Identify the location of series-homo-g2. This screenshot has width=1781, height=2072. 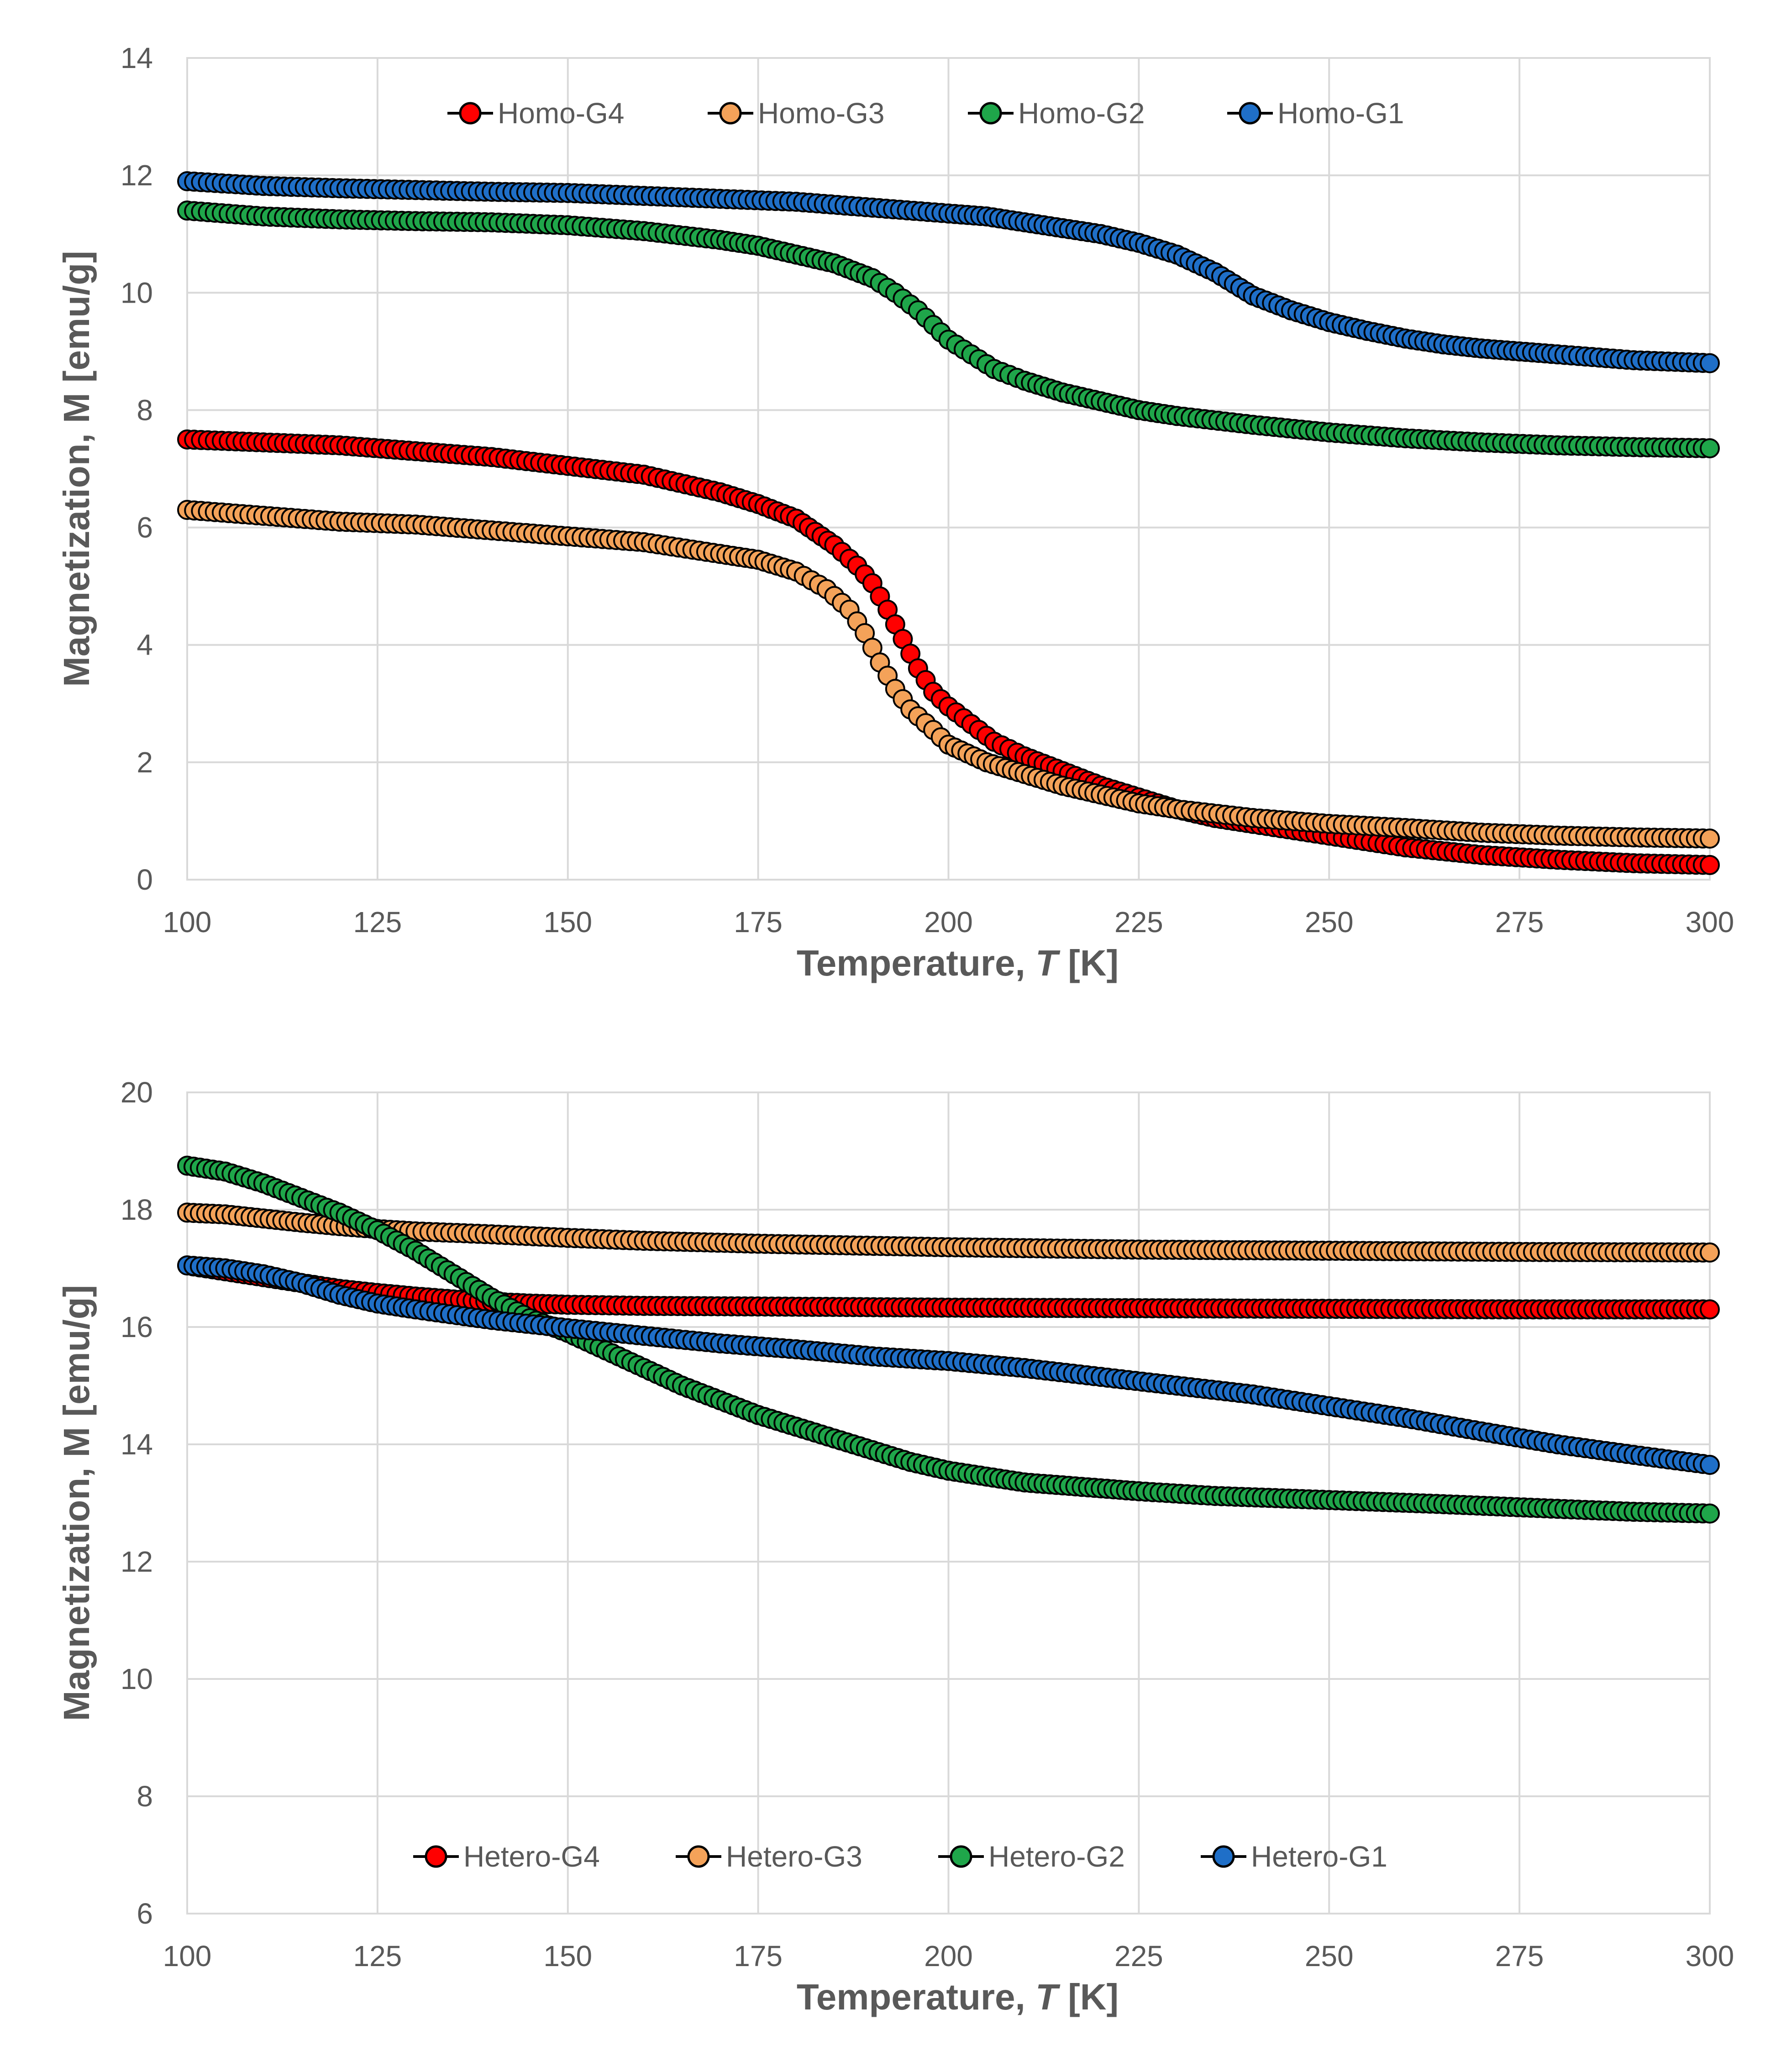
(949, 329).